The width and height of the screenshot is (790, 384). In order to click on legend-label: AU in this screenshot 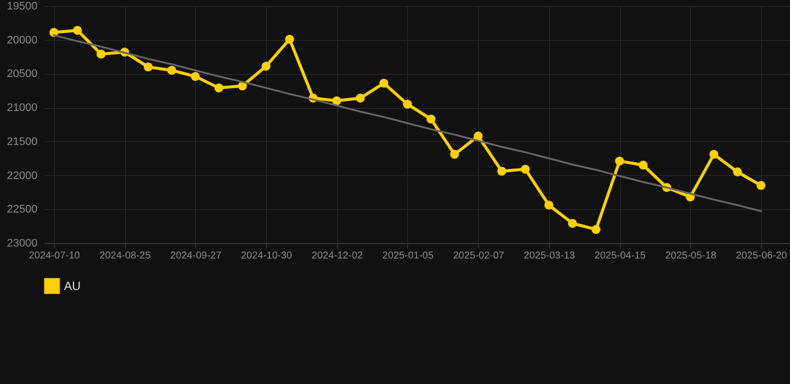, I will do `click(72, 286)`.